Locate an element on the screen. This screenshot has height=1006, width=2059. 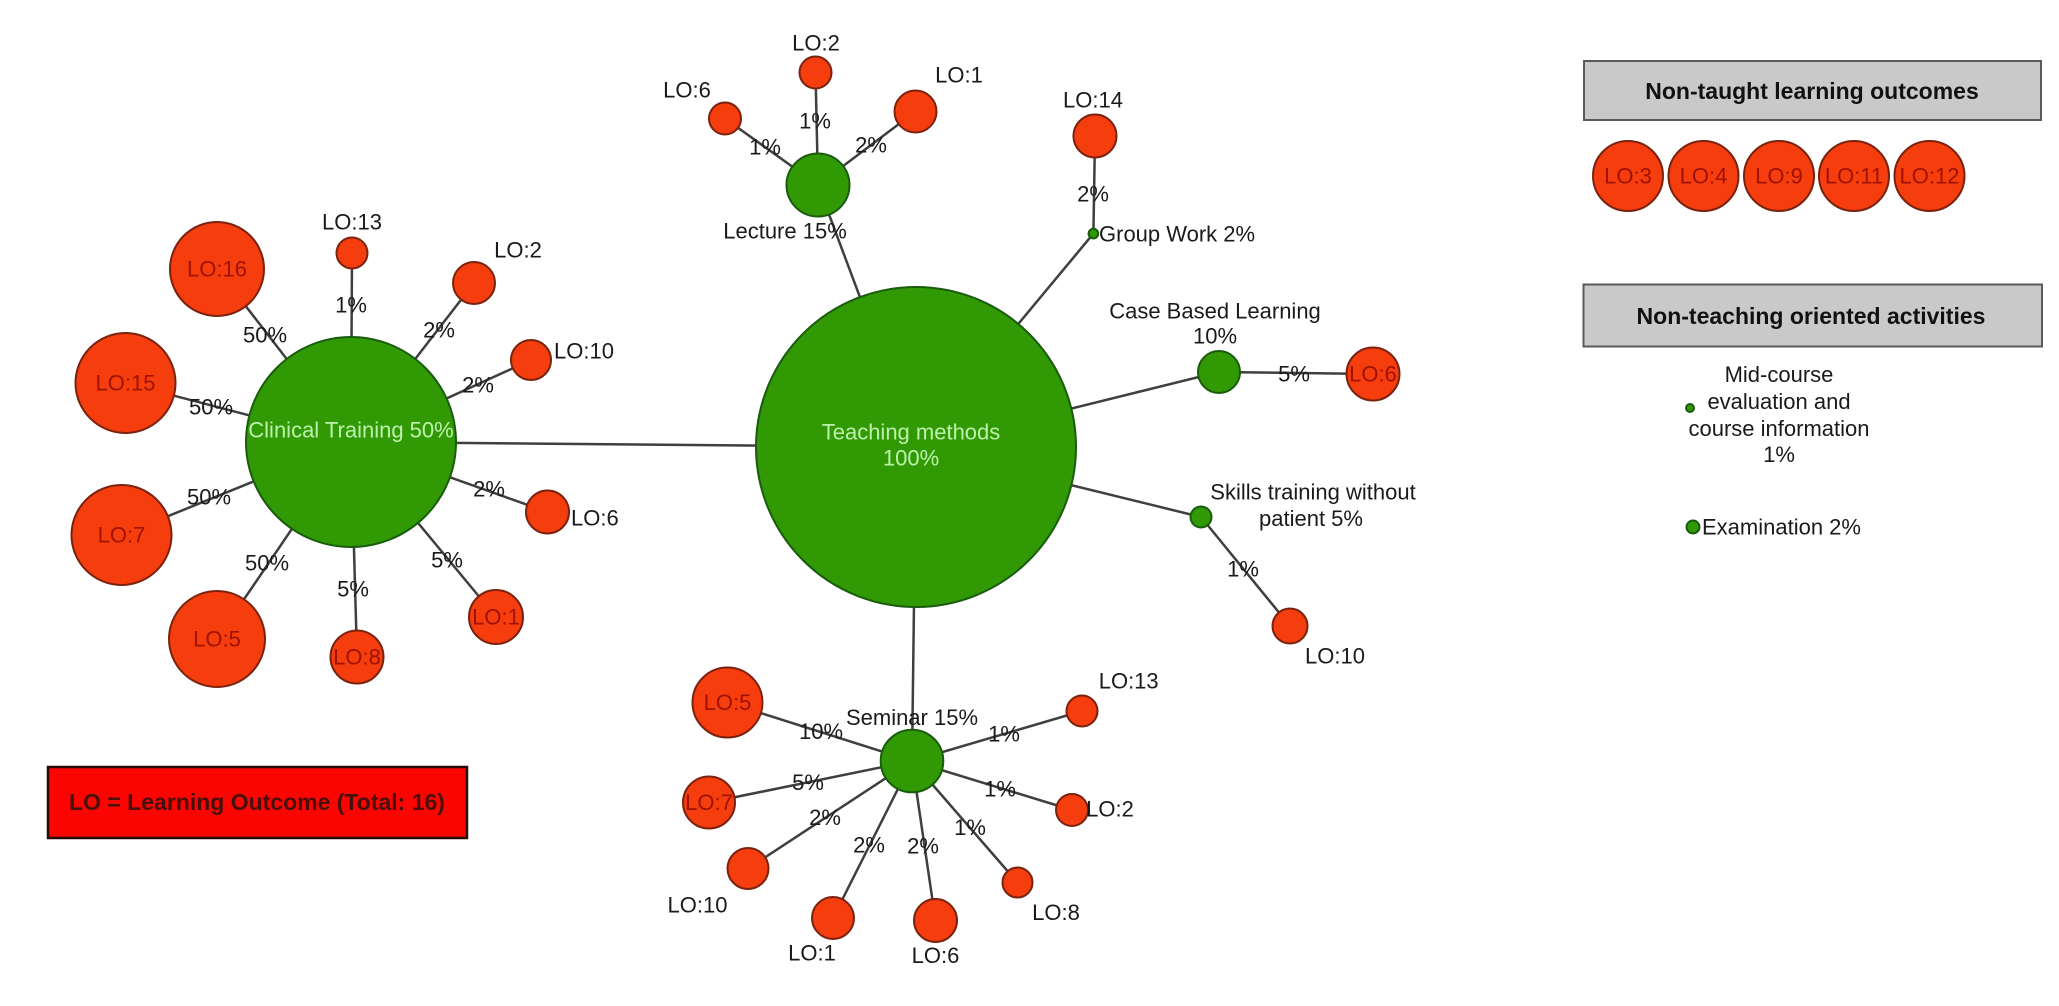
svg-text: Clinical Training 50% is located at coordinates (350, 430).